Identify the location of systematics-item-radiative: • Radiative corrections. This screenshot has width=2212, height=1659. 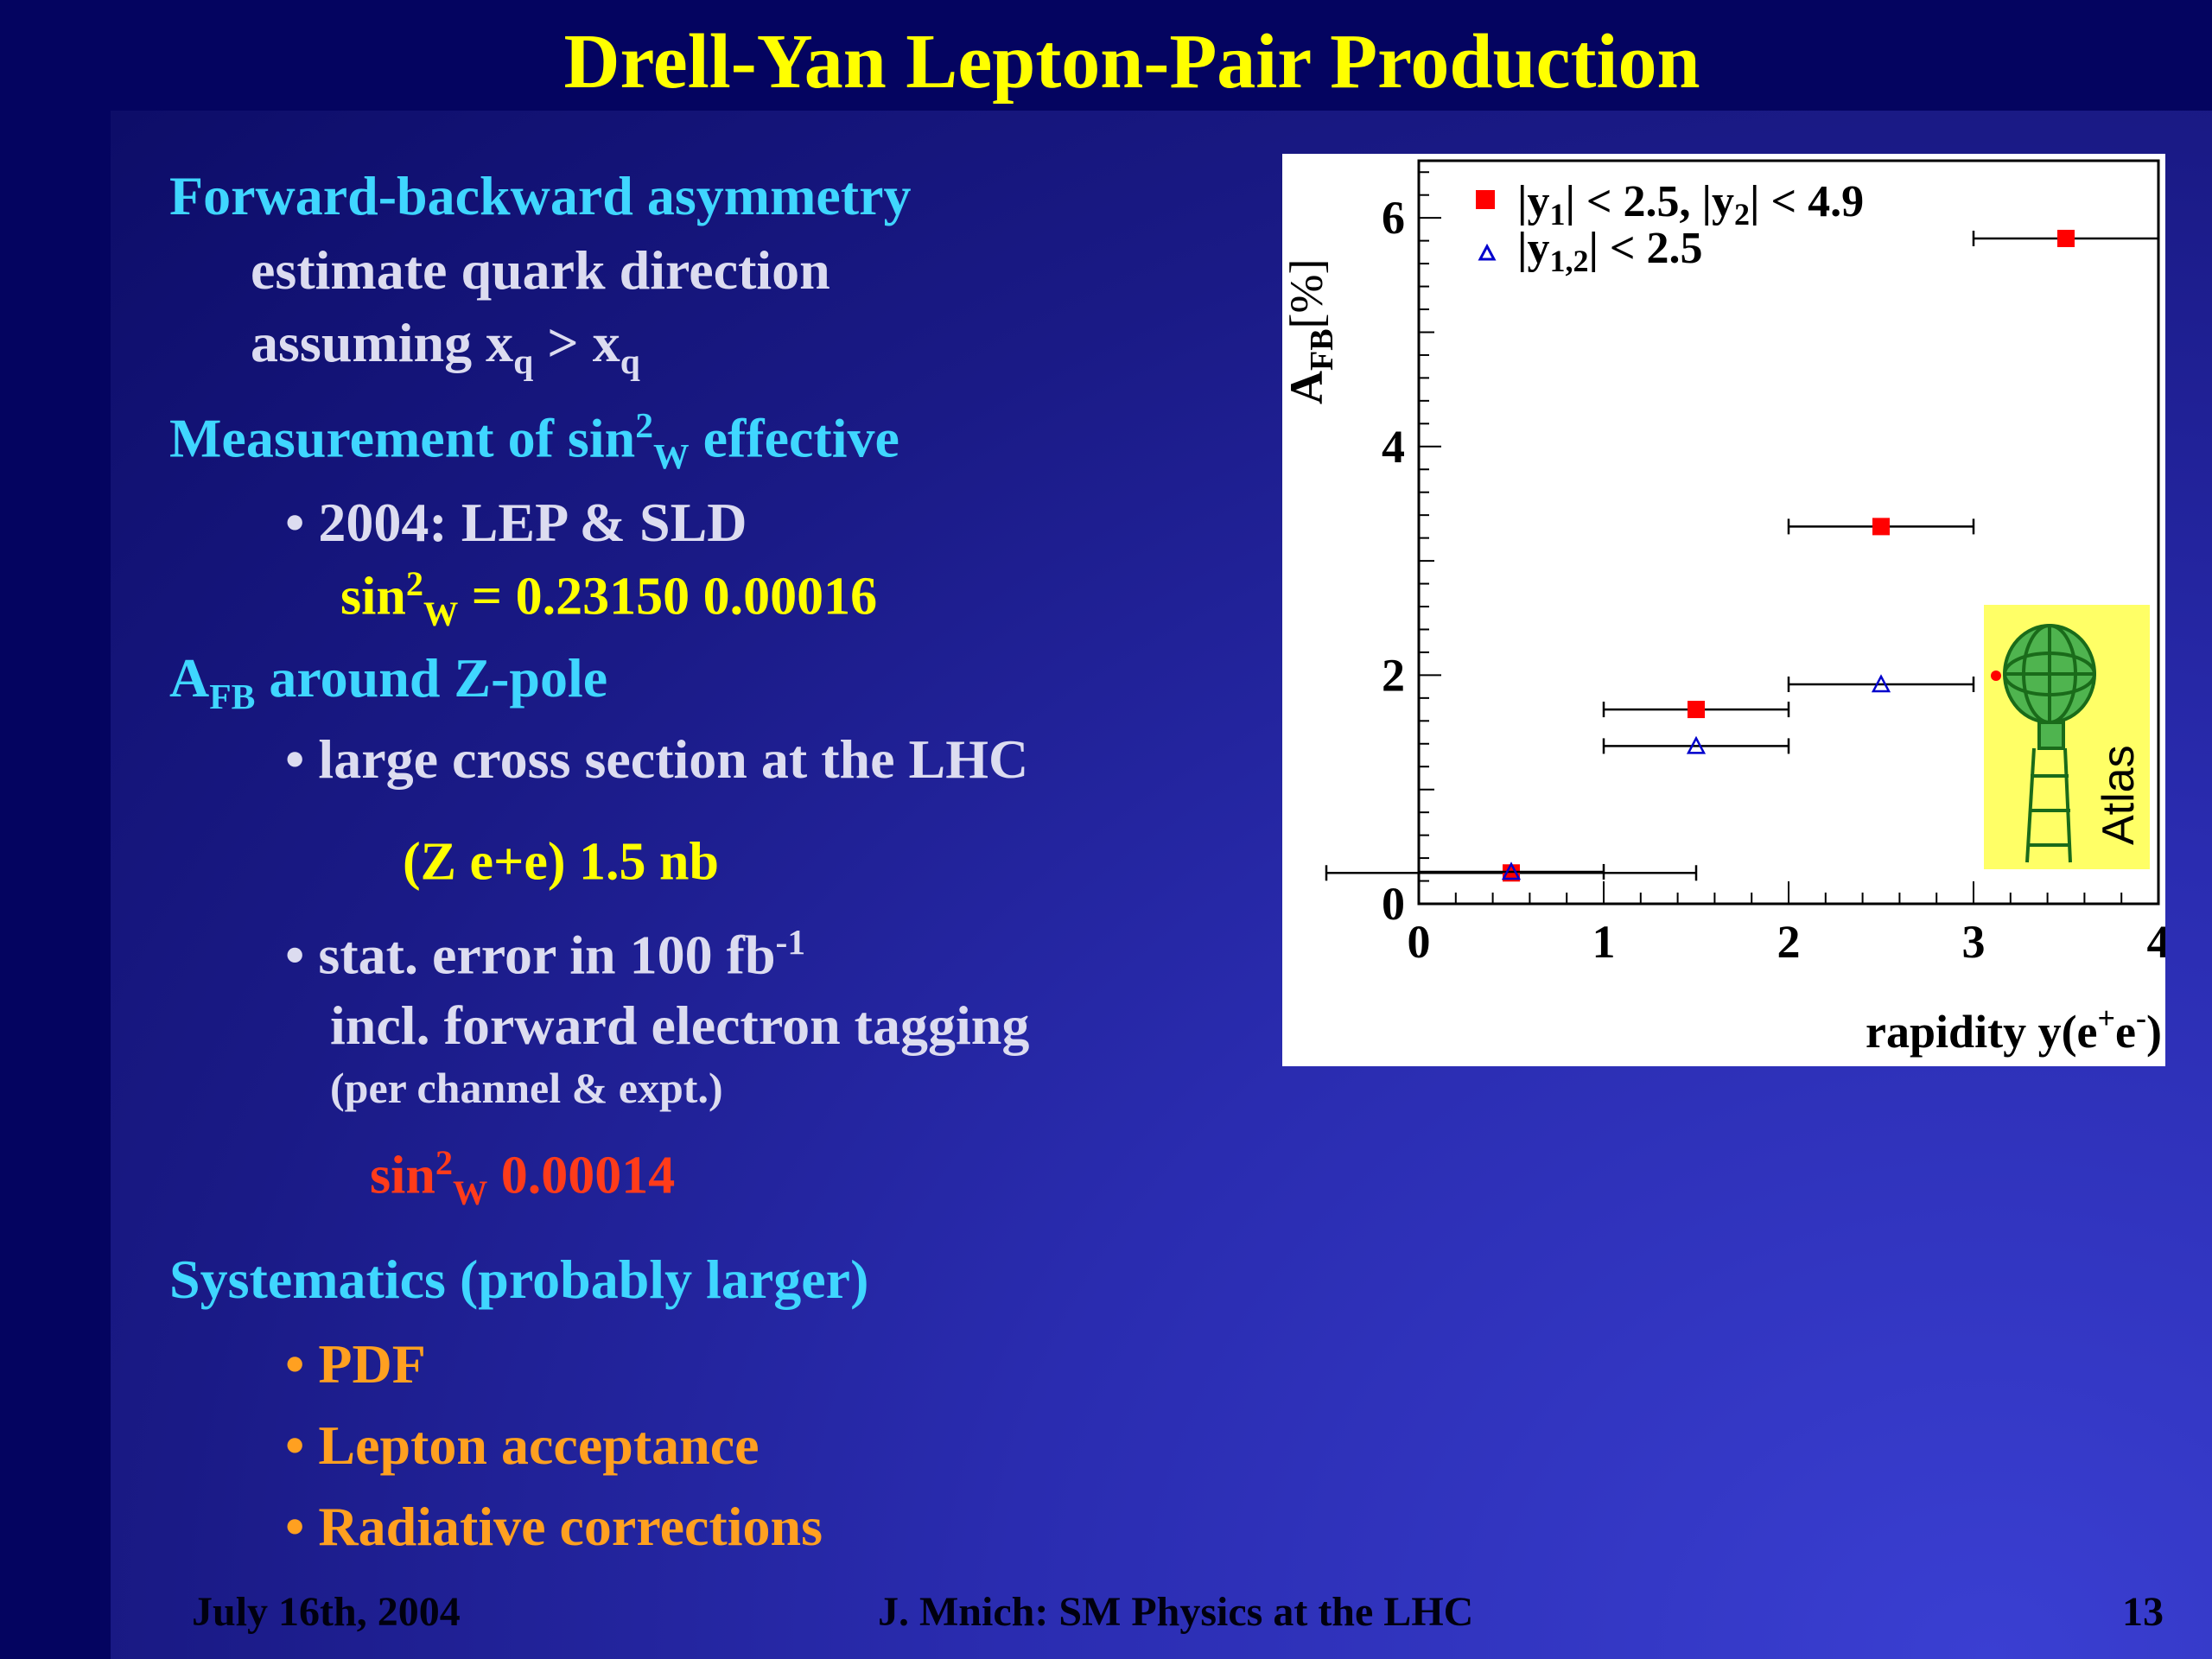
(554, 1526).